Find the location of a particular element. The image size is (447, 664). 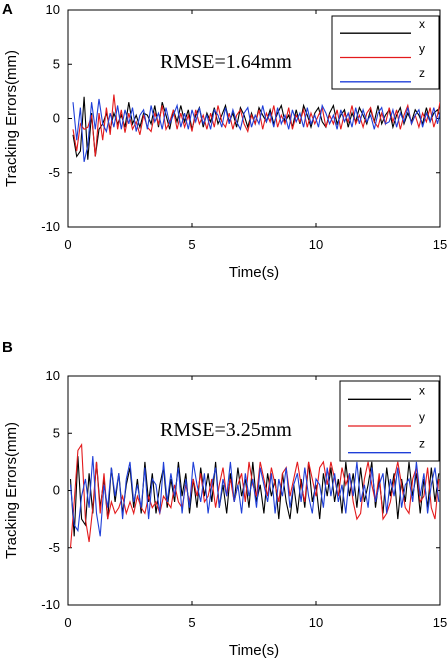

panel-a-xlabel: Time(s) is located at coordinates (254, 272).